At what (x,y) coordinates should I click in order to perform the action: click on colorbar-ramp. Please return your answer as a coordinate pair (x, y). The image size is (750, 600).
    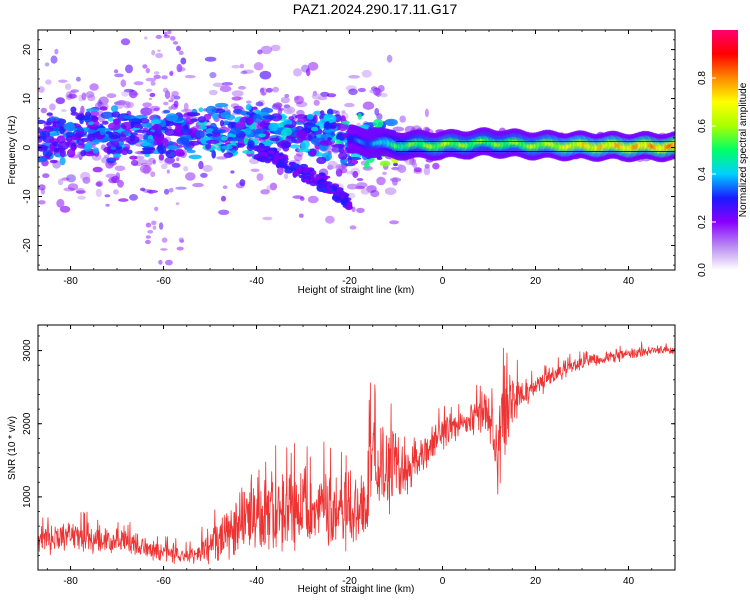
    Looking at the image, I should click on (725, 150).